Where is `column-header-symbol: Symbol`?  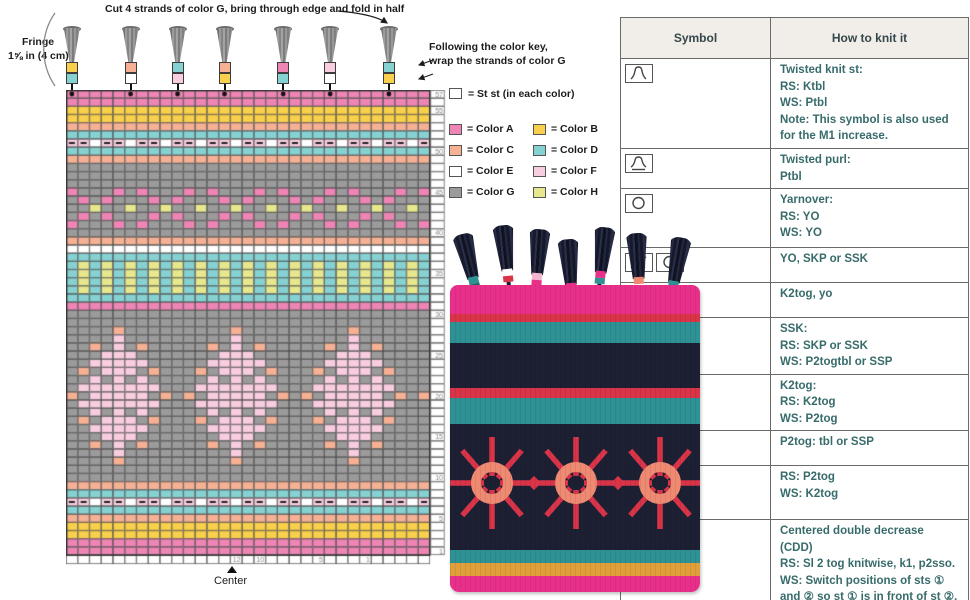
column-header-symbol: Symbol is located at coordinates (695, 38).